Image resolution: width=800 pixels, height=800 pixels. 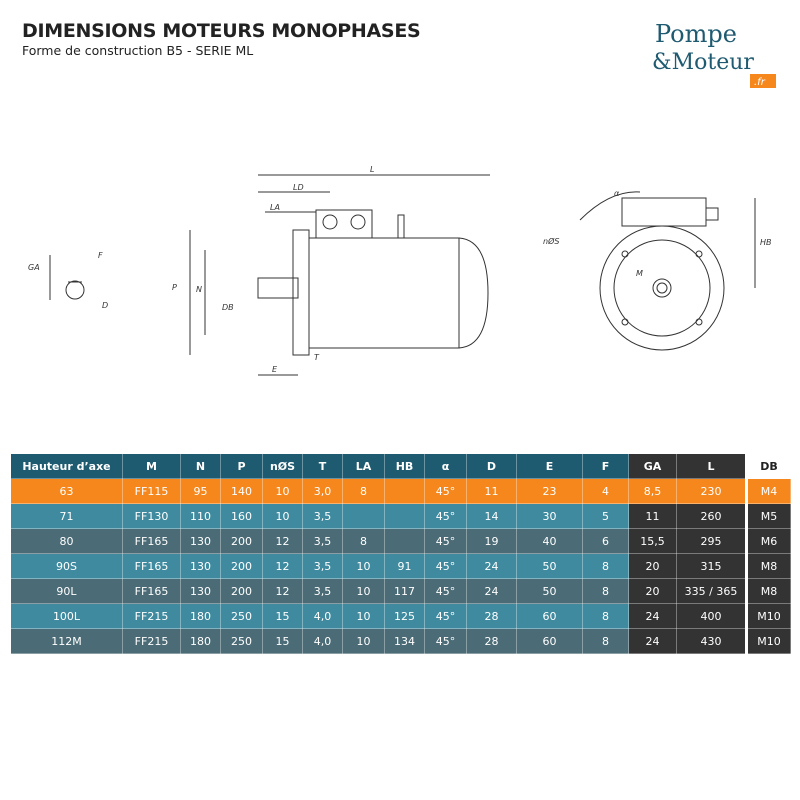 I want to click on svg-text: nØS, so click(x=551, y=241).